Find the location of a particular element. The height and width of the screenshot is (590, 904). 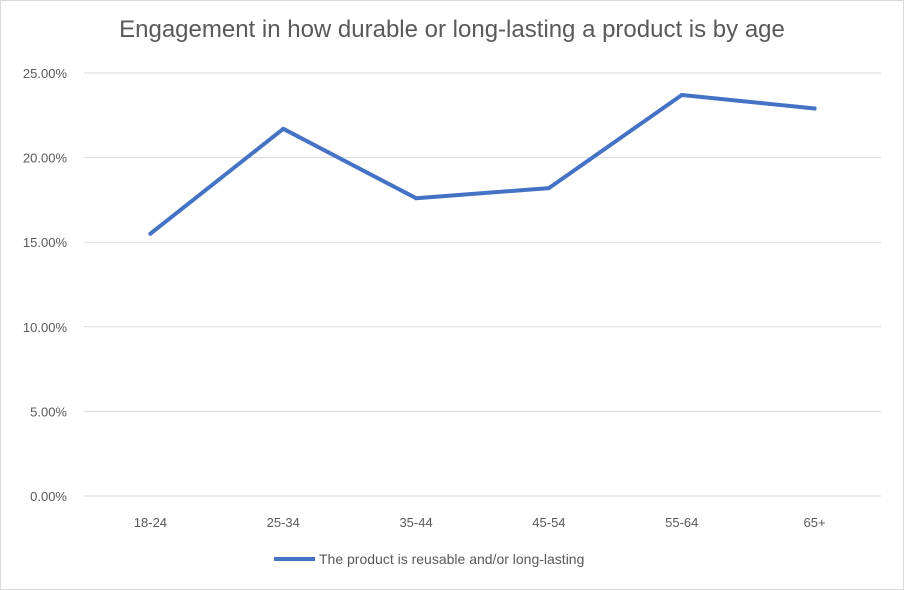

y-tick-label: 5.00% is located at coordinates (48, 411).